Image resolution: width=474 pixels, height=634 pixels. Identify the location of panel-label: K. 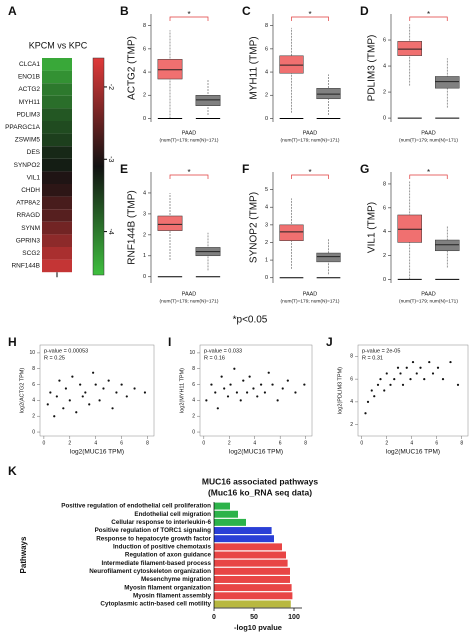
(12, 471).